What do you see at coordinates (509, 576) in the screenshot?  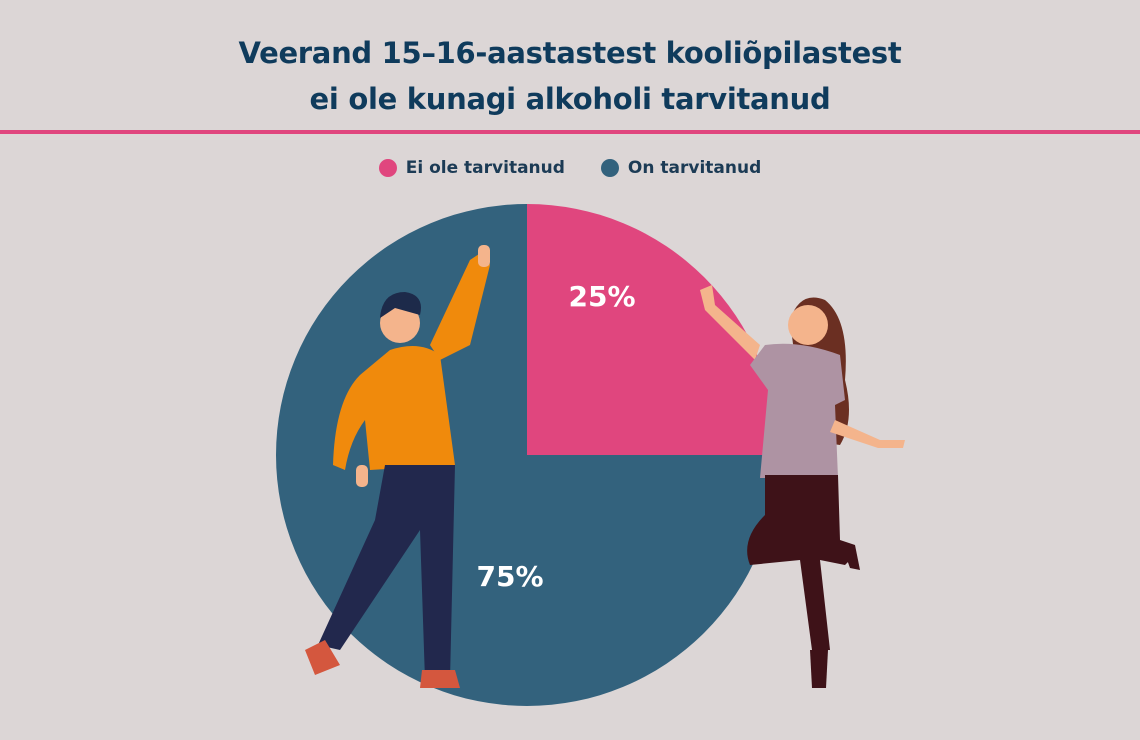 I see `slice-label-2: 75%` at bounding box center [509, 576].